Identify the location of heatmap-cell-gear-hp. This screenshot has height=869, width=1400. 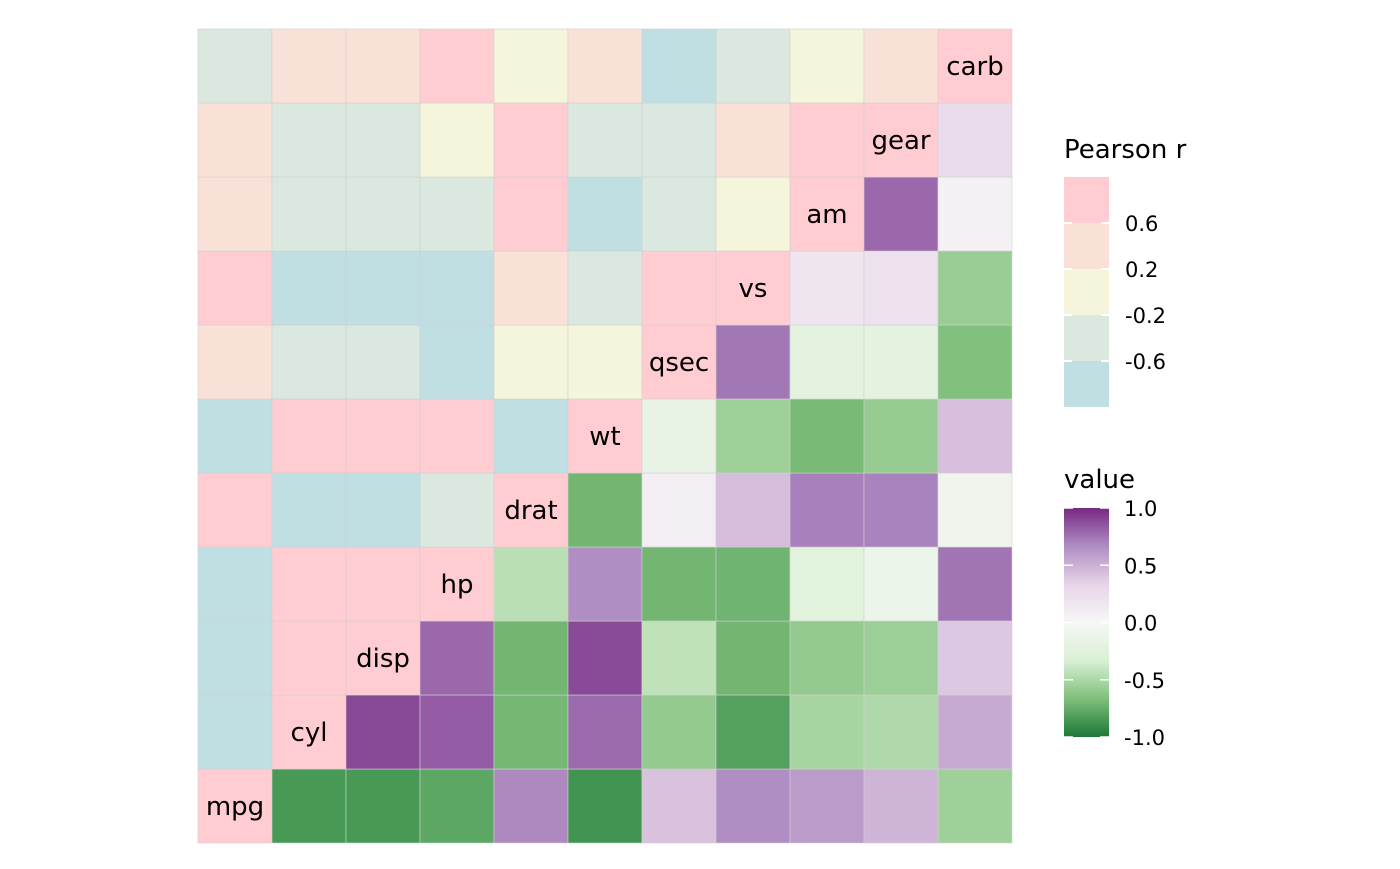
(901, 584).